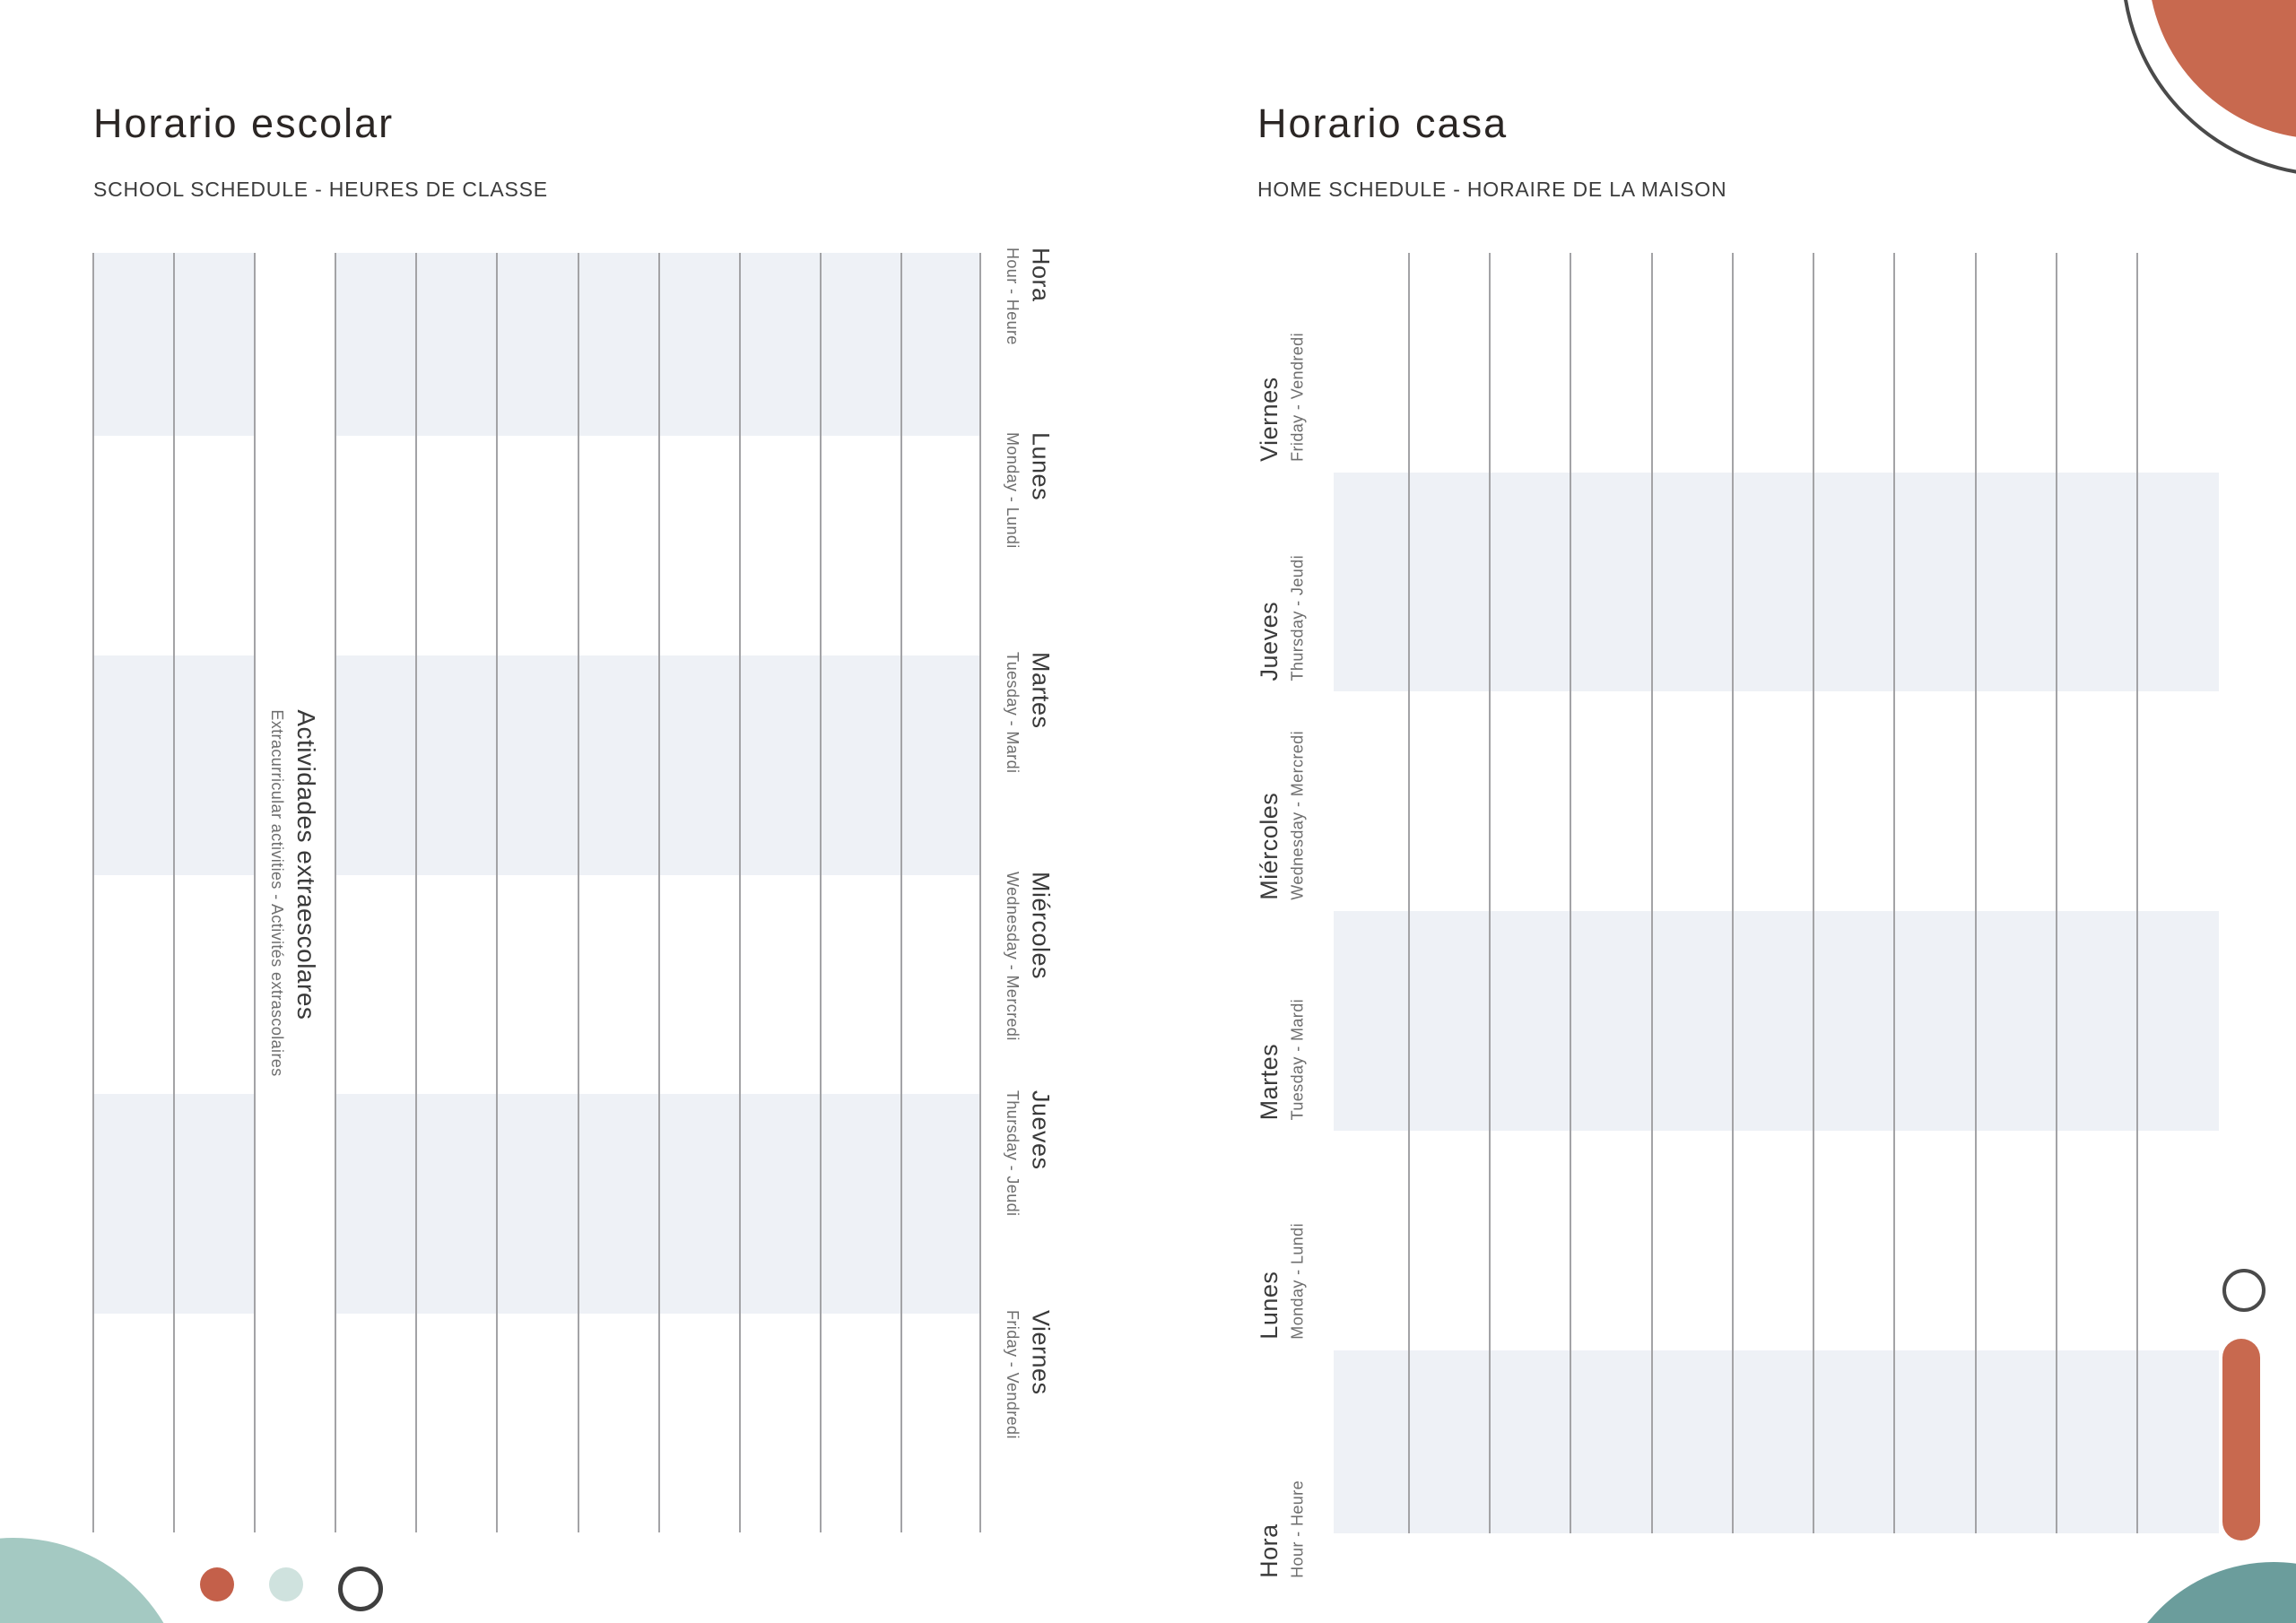 This screenshot has height=1623, width=2296. Describe the element at coordinates (217, 1584) in the screenshot. I see `decor-dot-terracotta` at that location.